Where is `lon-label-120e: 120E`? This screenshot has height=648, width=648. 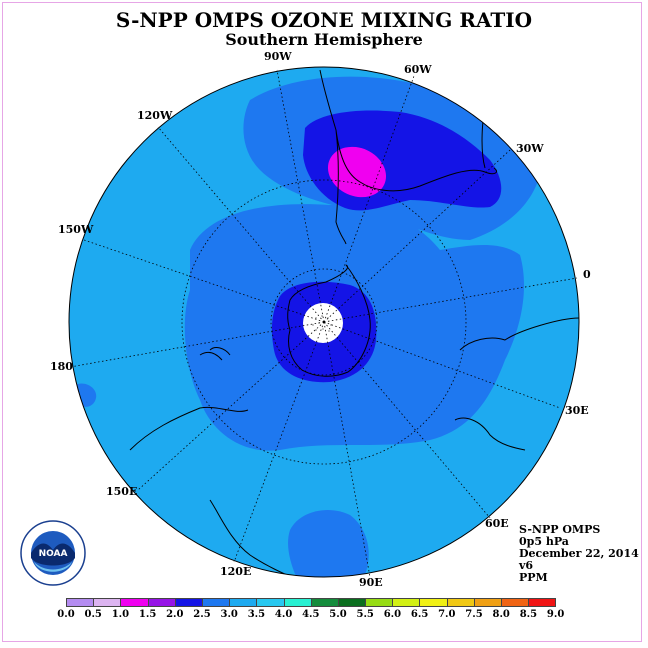
lon-label-120e: 120E is located at coordinates (236, 571).